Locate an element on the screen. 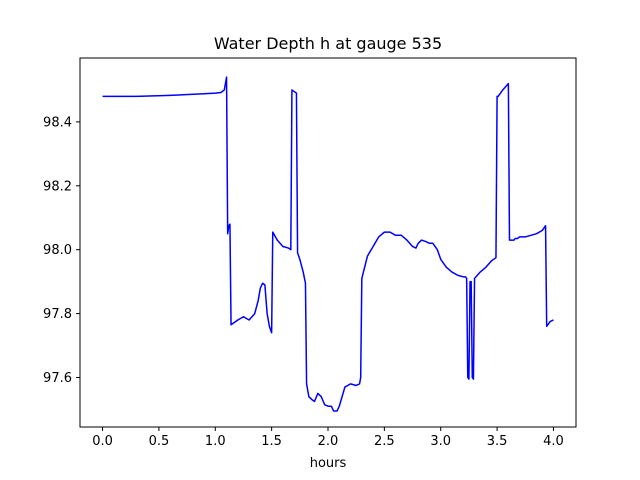  x-tick-label: 1.0 is located at coordinates (215, 441).